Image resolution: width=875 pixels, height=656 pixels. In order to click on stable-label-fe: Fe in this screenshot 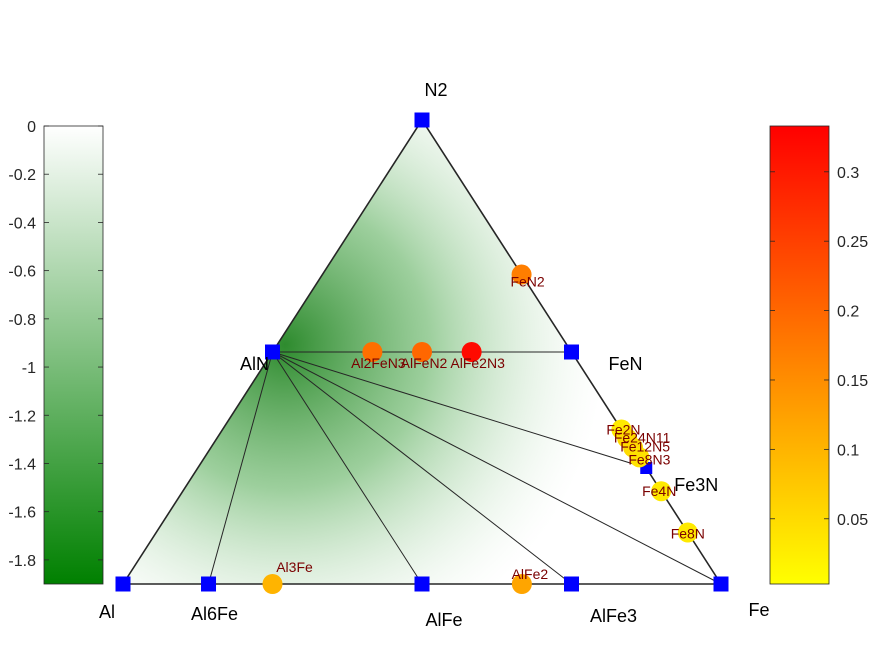, I will do `click(758, 610)`.